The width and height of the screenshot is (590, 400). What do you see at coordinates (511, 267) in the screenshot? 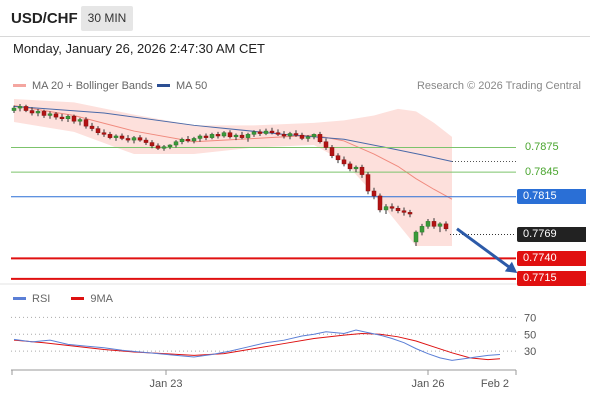
I see `projection-arrow-head` at bounding box center [511, 267].